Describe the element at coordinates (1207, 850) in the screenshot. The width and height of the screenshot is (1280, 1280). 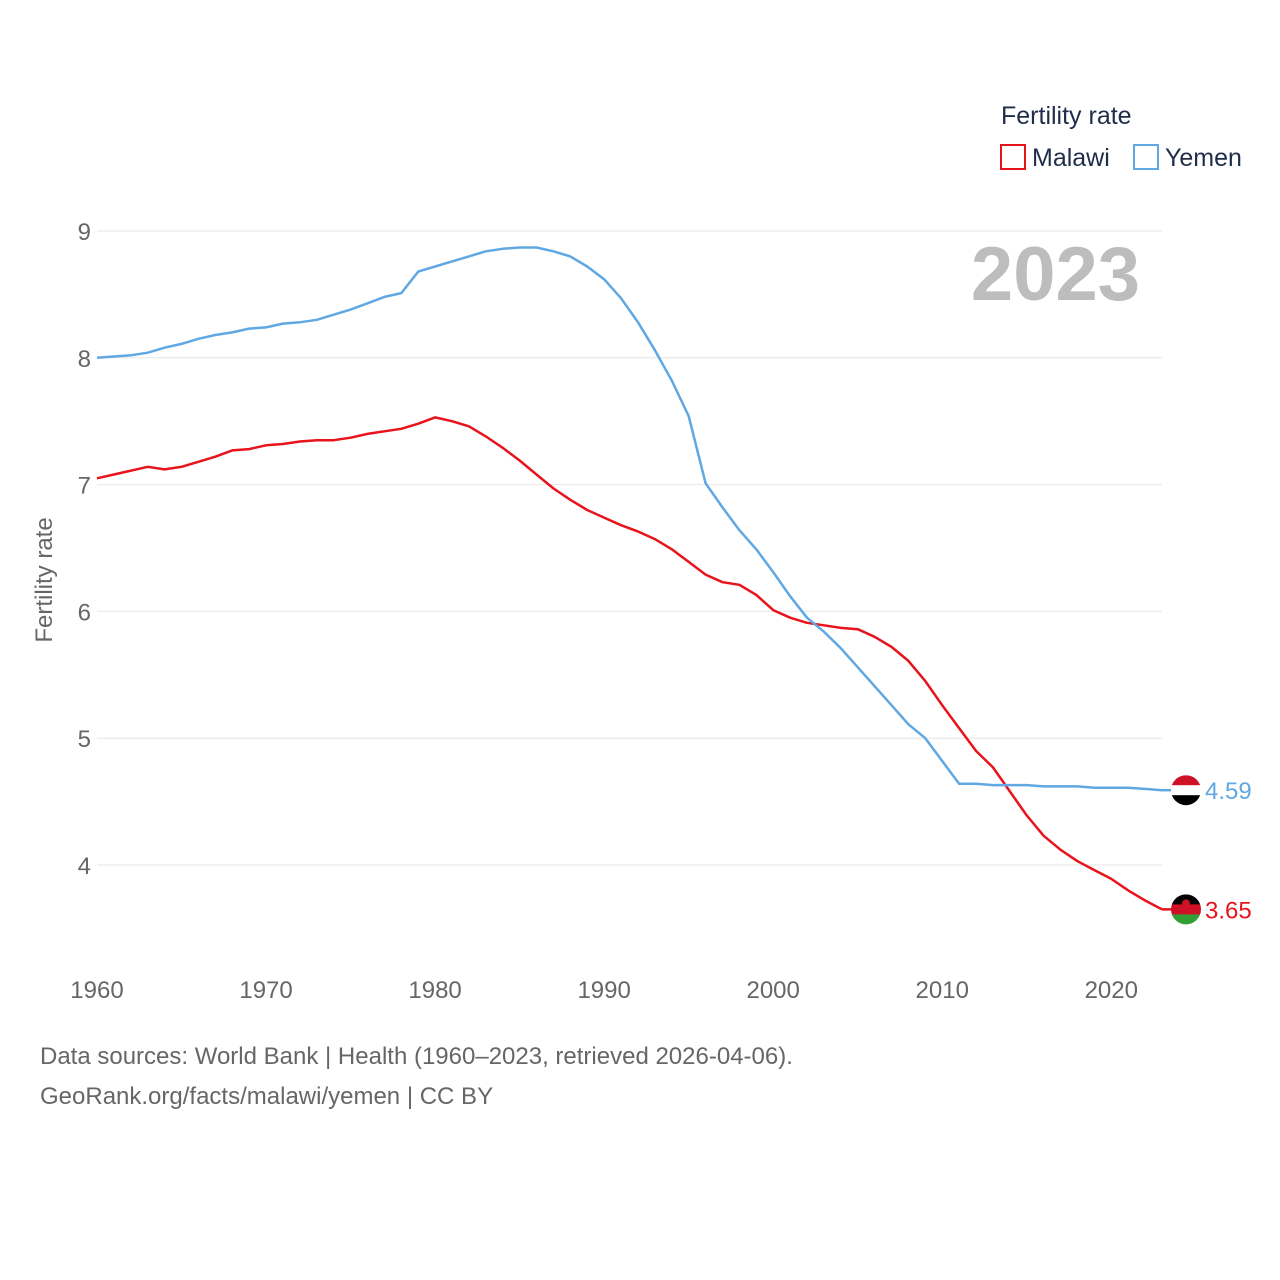
I see `series-endpoints: 3.65 4.59` at that location.